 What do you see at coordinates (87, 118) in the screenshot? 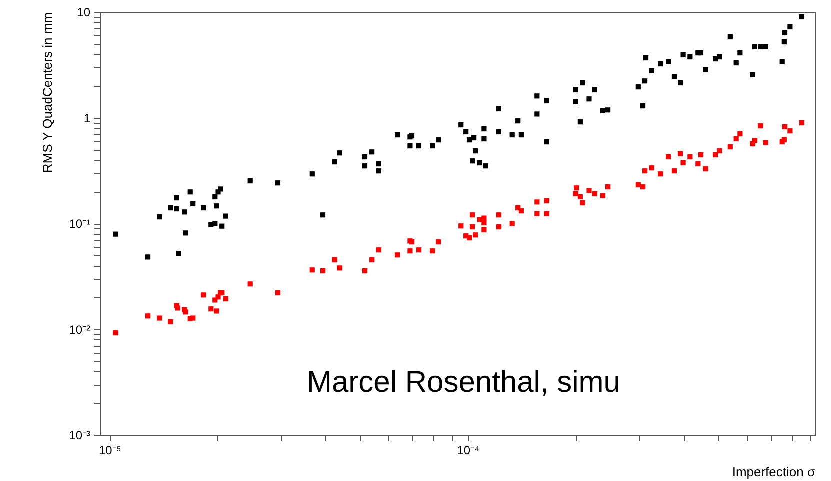
I see `y-tick-label: 1` at bounding box center [87, 118].